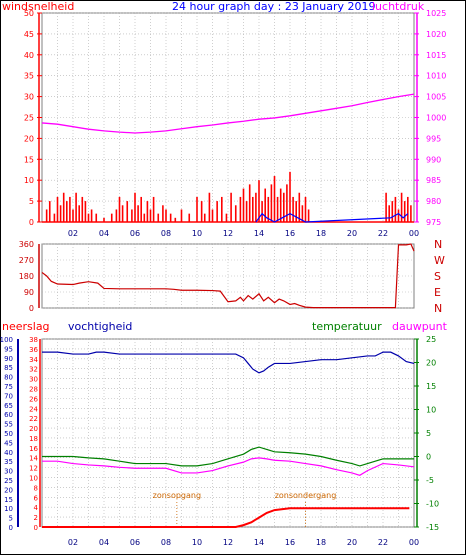 The height and width of the screenshot is (555, 466). I want to click on temperature-tick-label: 20, so click(431, 363).